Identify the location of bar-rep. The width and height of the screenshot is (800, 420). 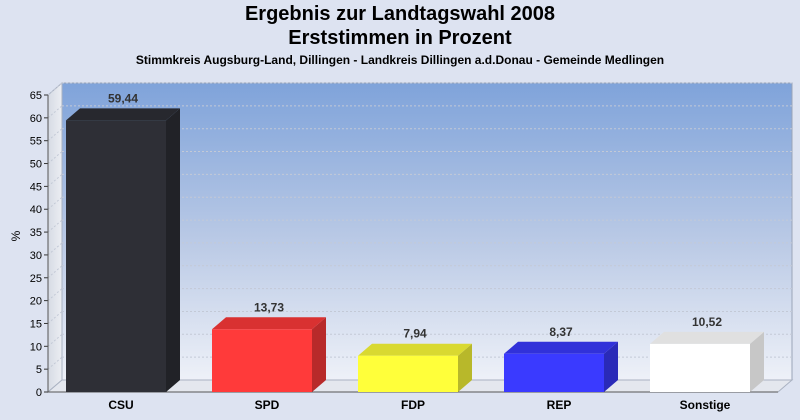
(554, 372).